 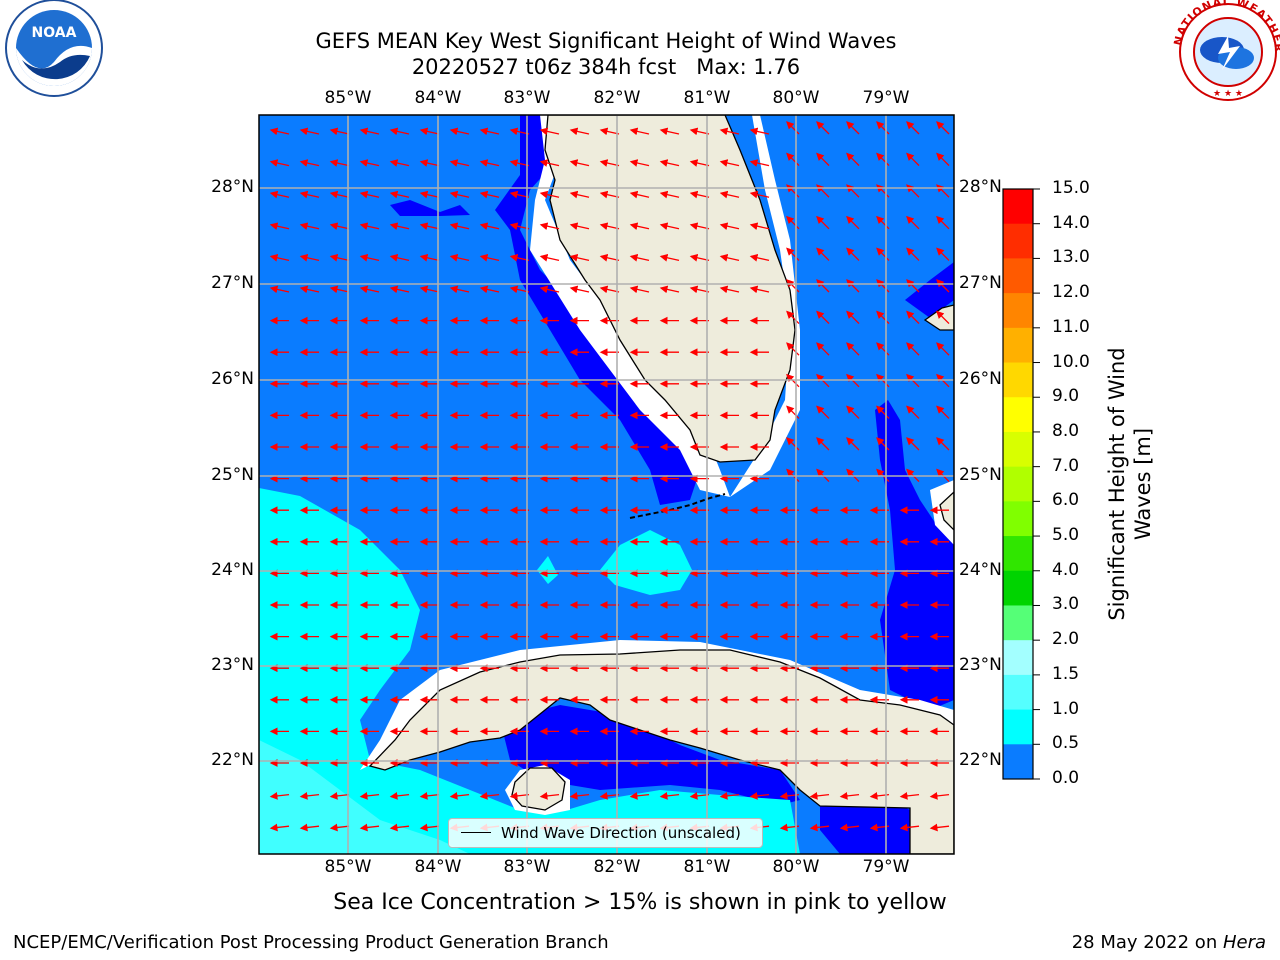 I want to click on lon-label-top: 81°W, so click(x=707, y=98).